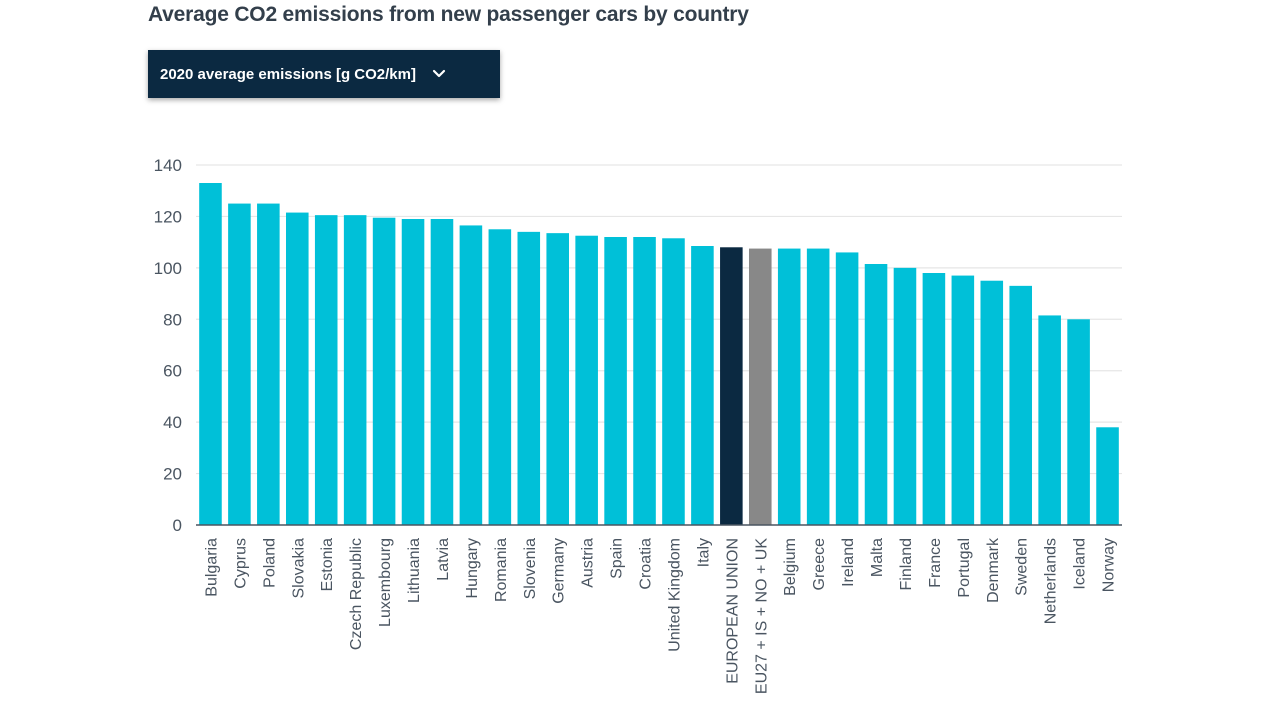 This screenshot has height=720, width=1280. I want to click on x-category-label: Norway, so click(1109, 565).